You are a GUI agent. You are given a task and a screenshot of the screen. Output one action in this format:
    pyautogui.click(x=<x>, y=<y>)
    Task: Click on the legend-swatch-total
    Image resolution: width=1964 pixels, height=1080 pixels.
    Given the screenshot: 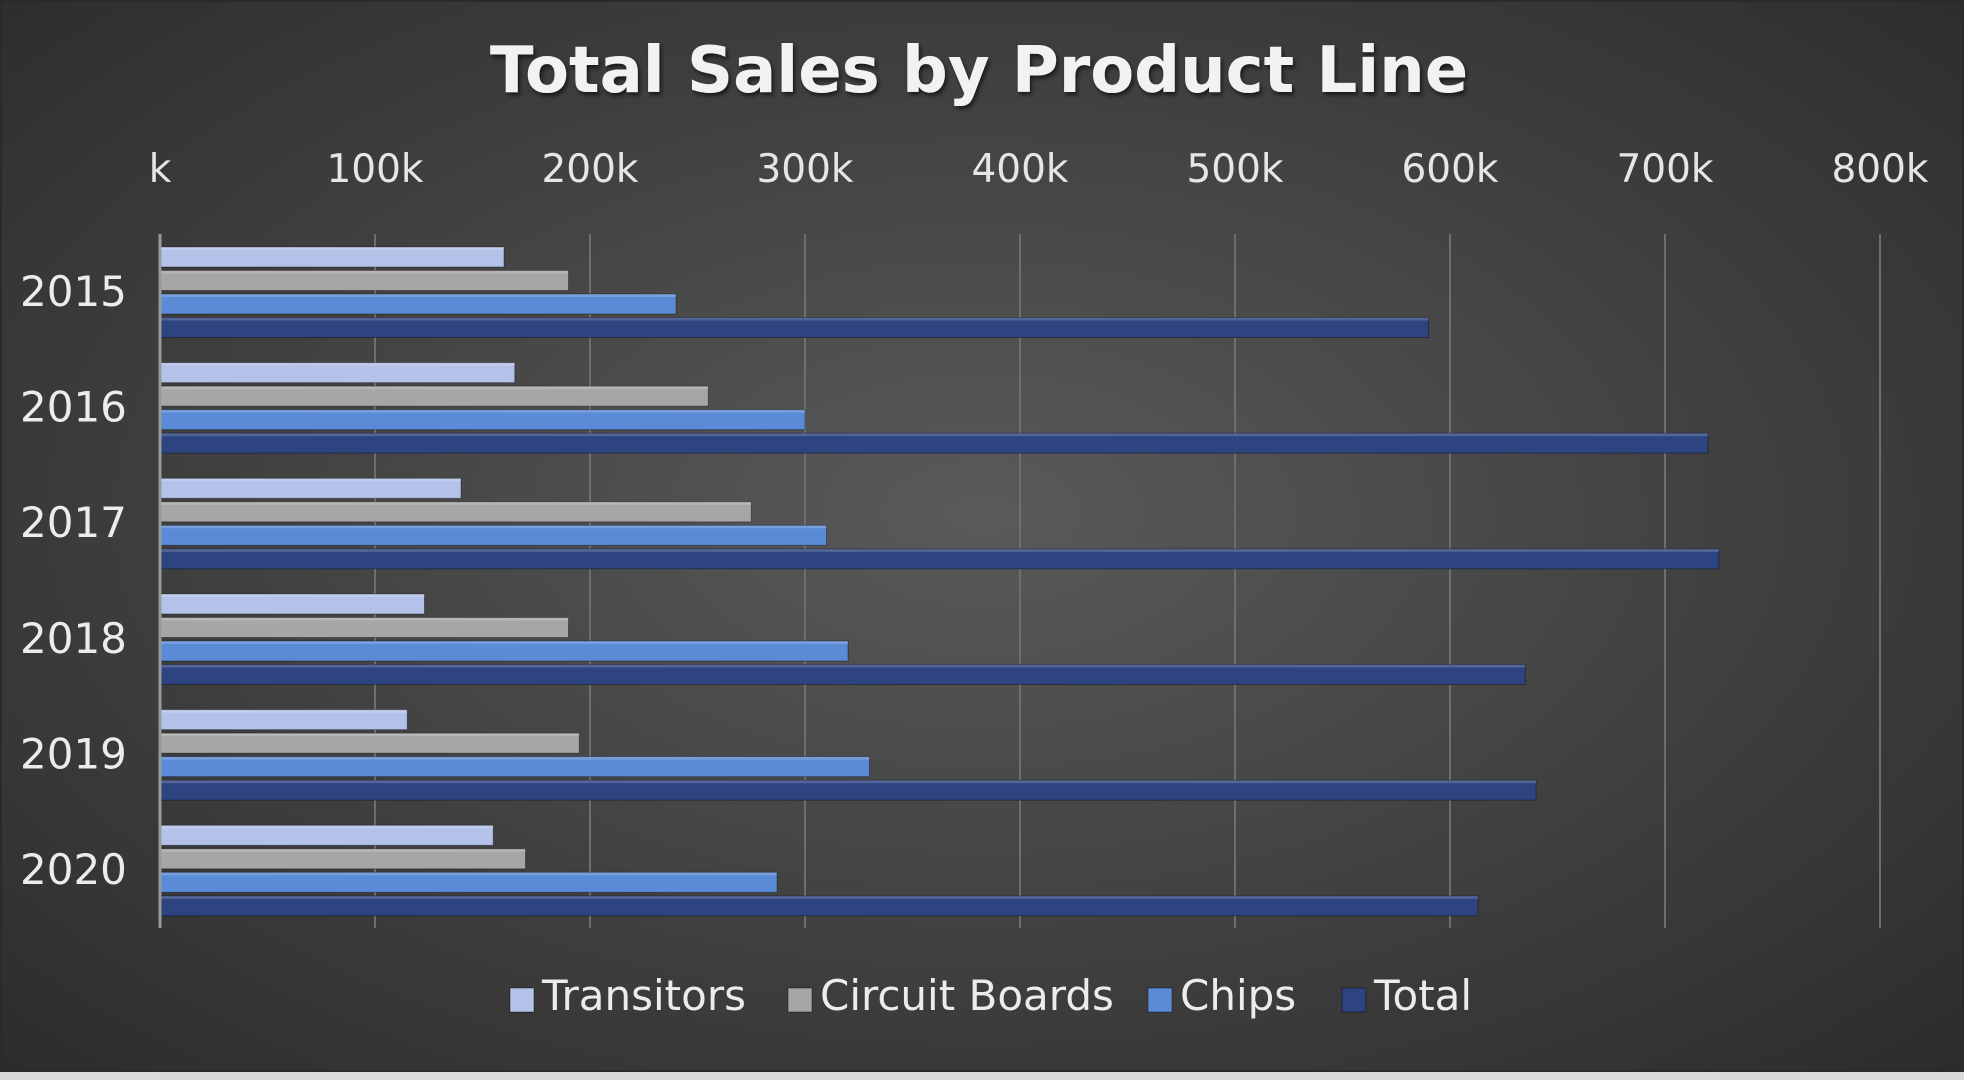 What is the action you would take?
    pyautogui.click(x=1354, y=1000)
    